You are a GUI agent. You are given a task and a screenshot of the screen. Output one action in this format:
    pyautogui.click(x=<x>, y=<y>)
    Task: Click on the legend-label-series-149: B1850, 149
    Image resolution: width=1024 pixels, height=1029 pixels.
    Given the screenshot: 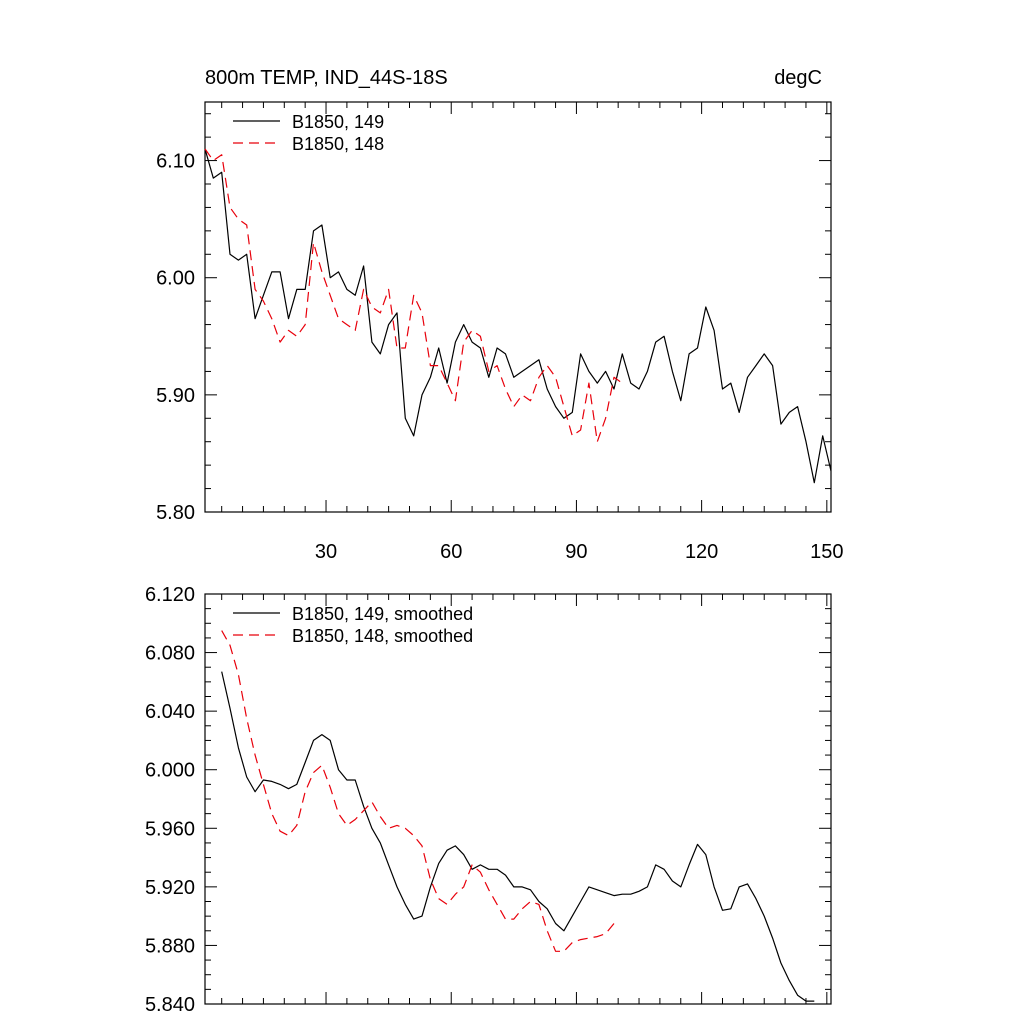 What is the action you would take?
    pyautogui.click(x=338, y=122)
    